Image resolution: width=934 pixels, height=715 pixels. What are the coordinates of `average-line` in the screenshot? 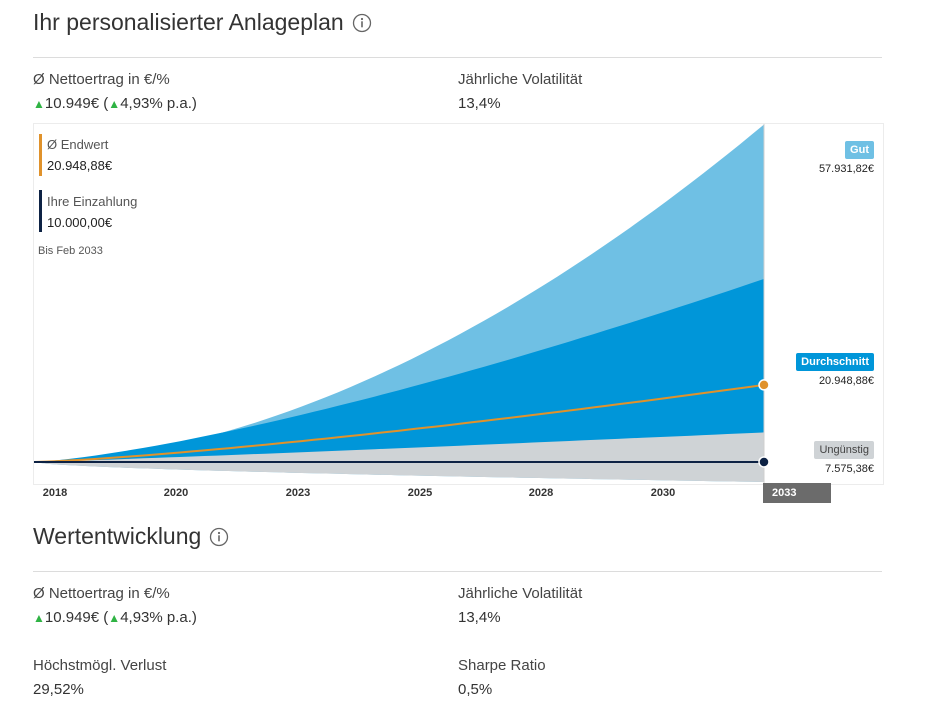 It's located at (399, 423).